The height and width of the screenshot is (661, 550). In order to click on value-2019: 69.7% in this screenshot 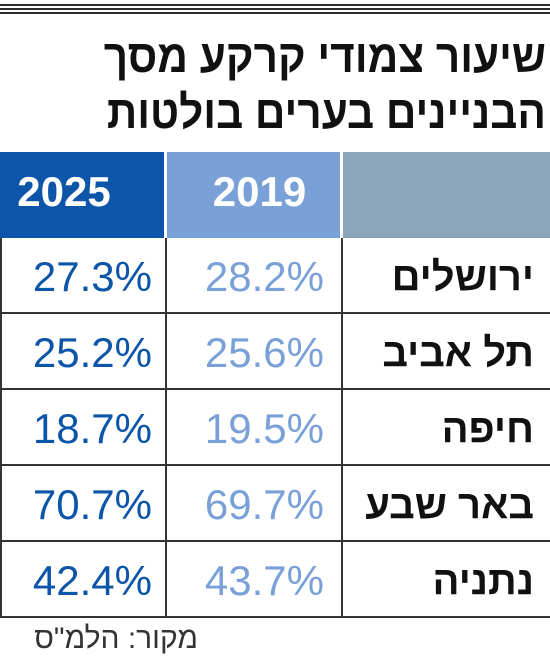, I will do `click(264, 504)`.